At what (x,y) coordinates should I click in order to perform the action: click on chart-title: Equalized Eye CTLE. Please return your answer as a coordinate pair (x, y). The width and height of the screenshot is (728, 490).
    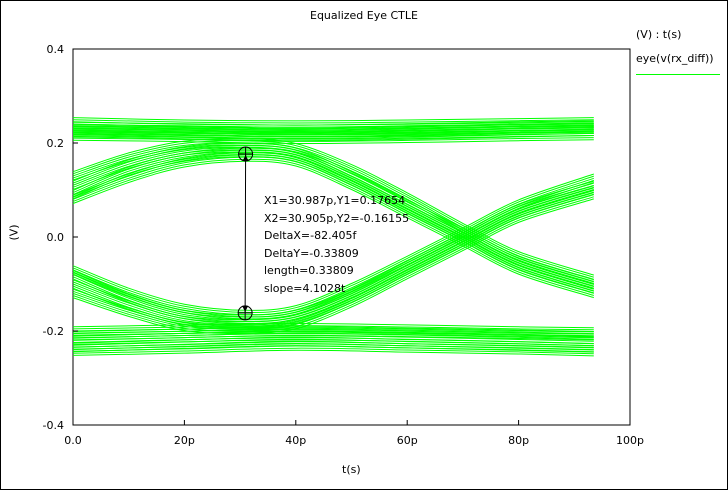
    Looking at the image, I should click on (364, 15).